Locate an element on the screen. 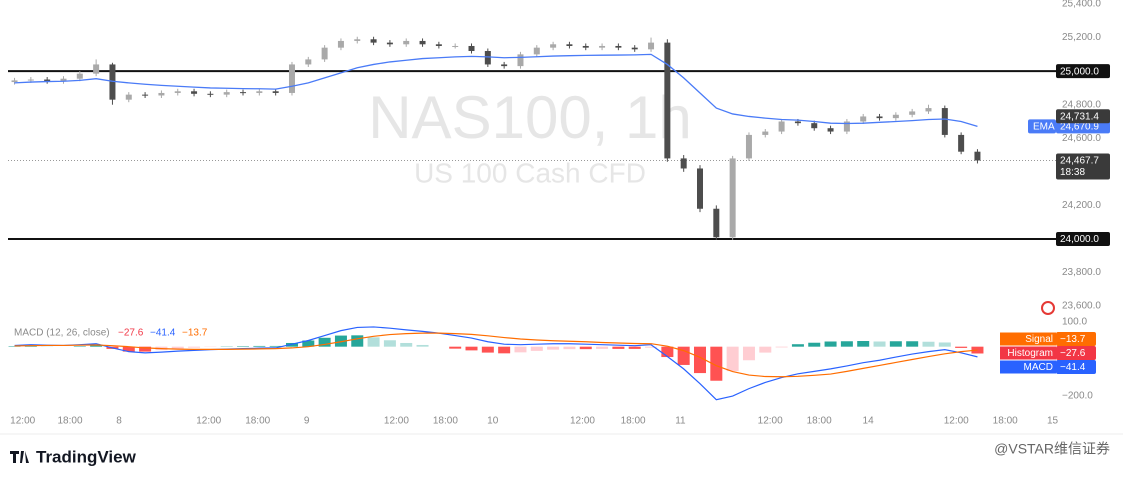  y-tick-label: 100.0 is located at coordinates (1074, 322).